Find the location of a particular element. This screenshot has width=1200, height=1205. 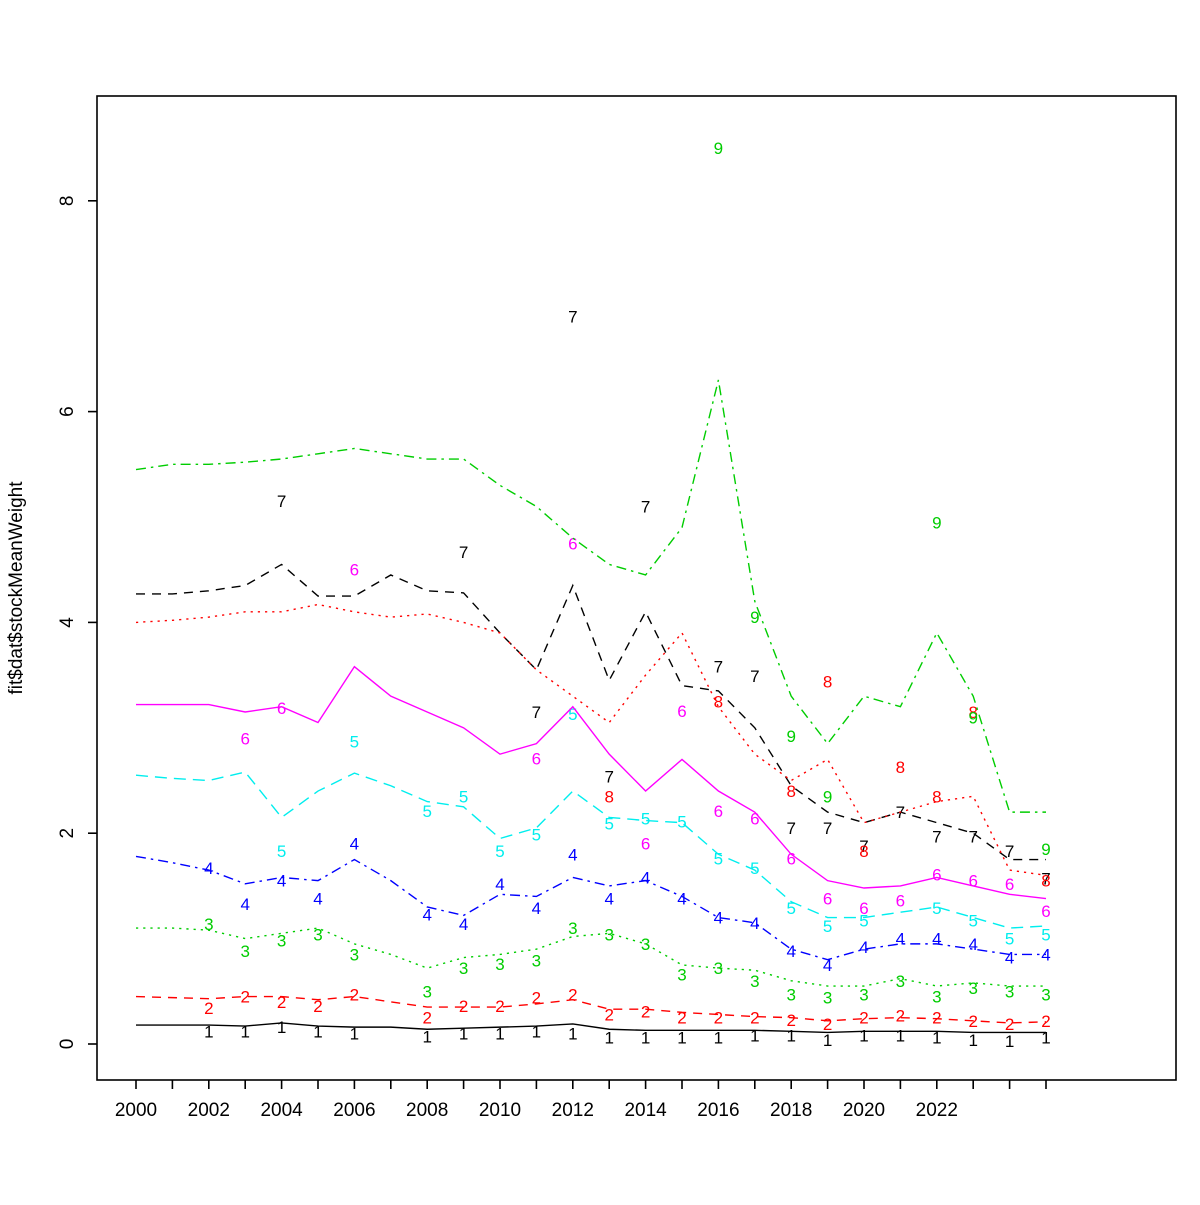

y-axis-label: fit$dat$stockMeanWeight is located at coordinates (16, 588).